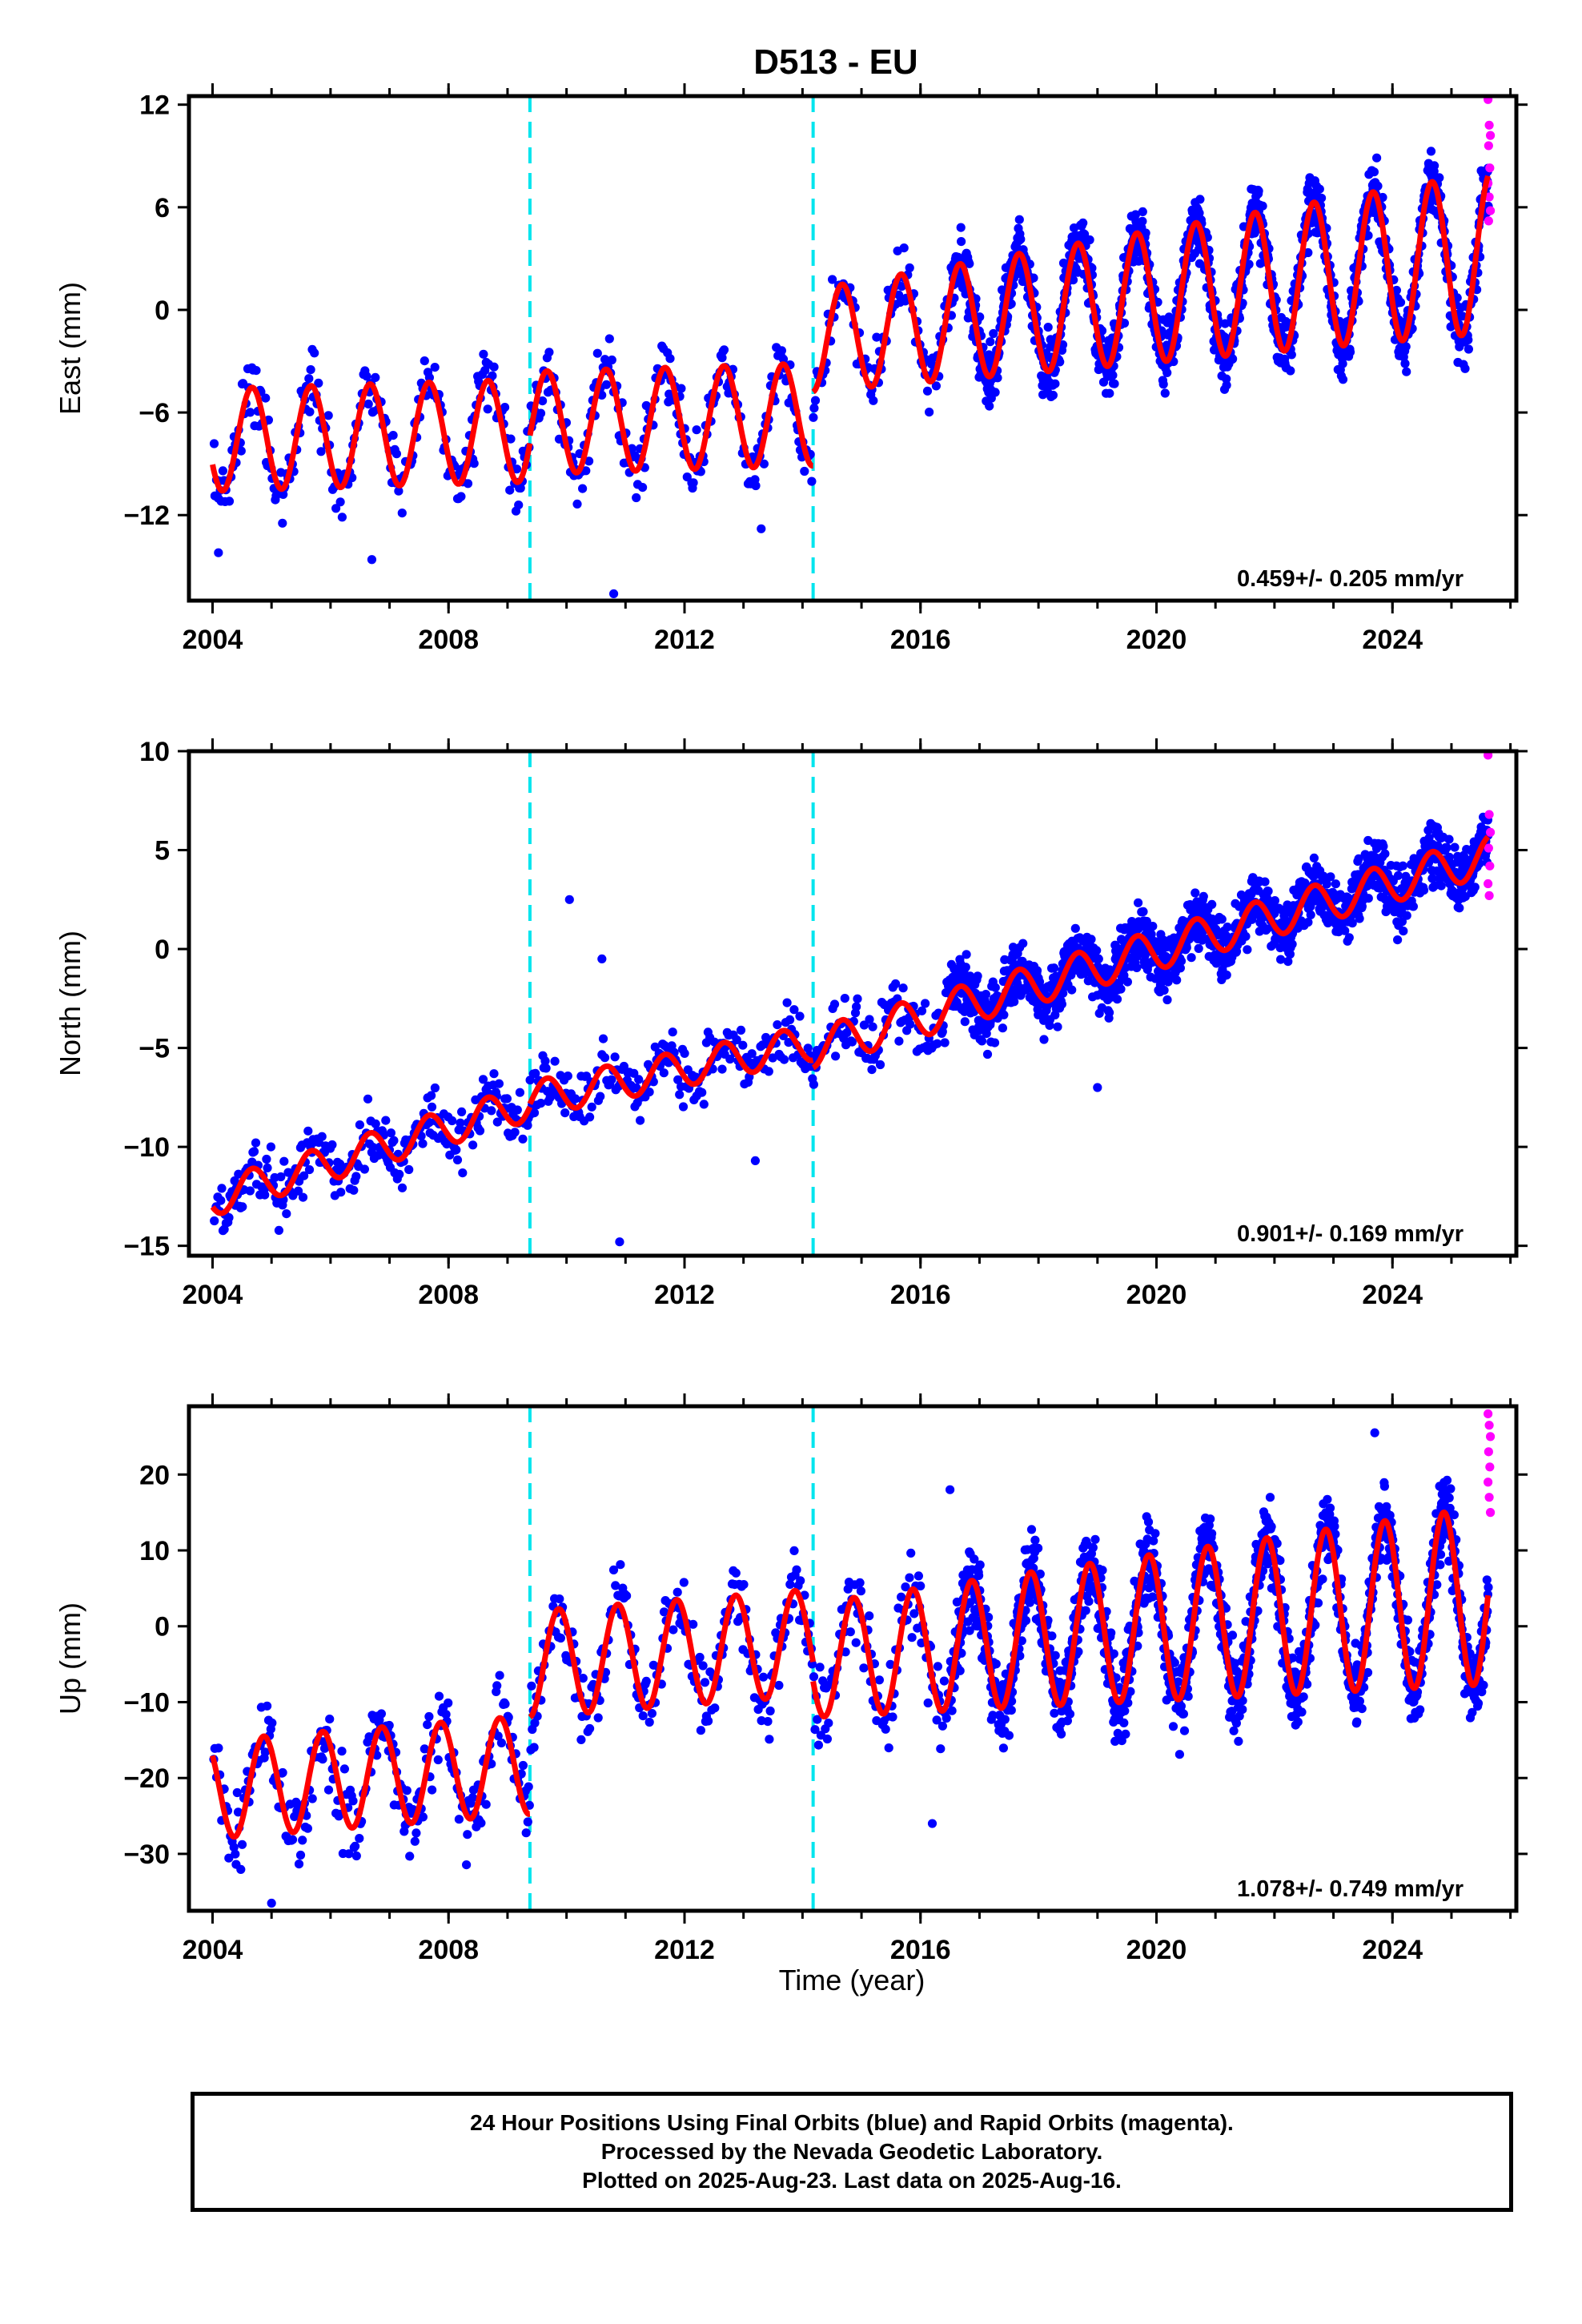 Image resolution: width=1582 pixels, height=2324 pixels. I want to click on y-tick-label: 0, so click(162, 311).